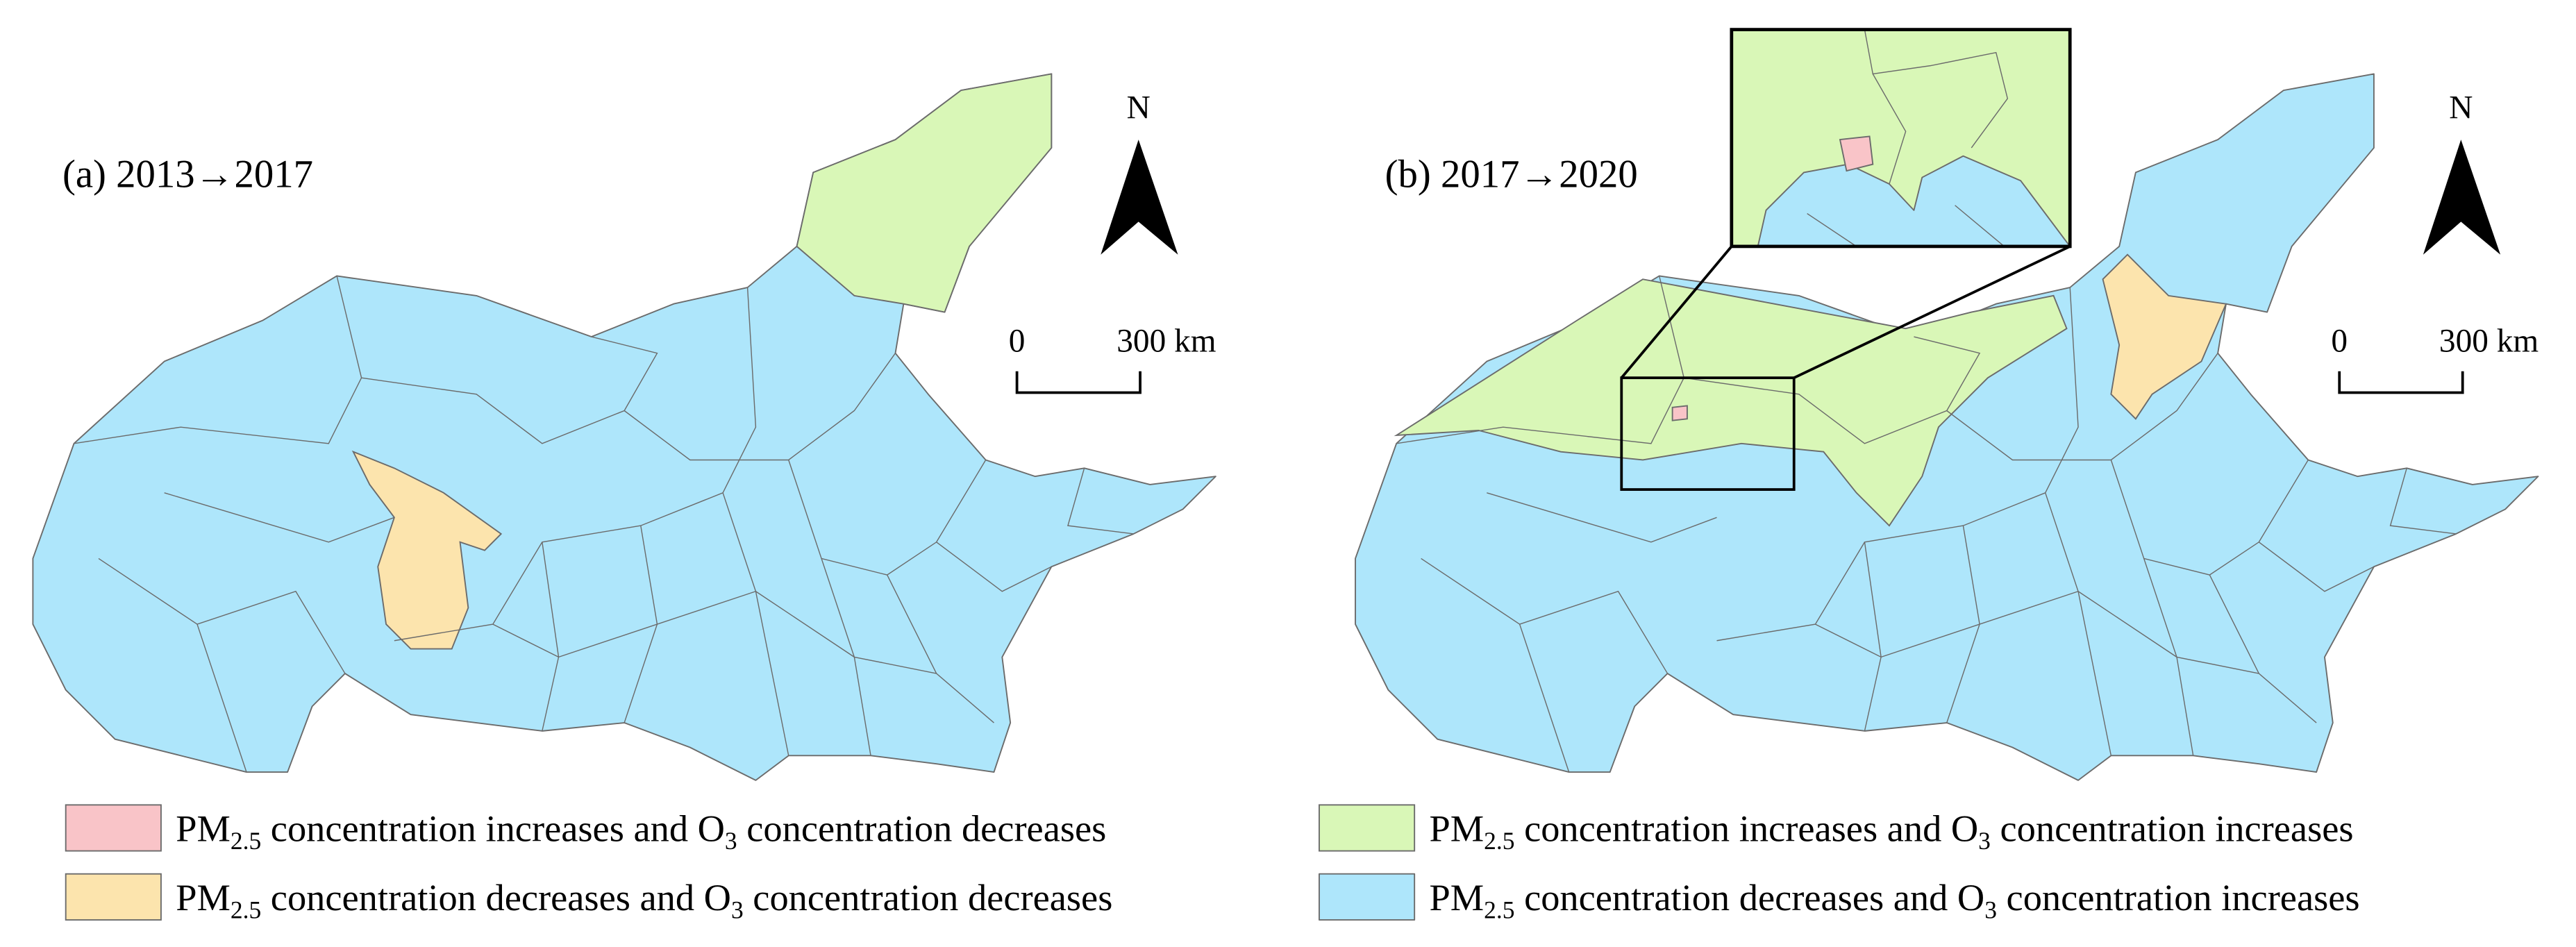 This screenshot has width=2576, height=947. Describe the element at coordinates (1845, 312) in the screenshot. I see `zoom-connector` at that location.